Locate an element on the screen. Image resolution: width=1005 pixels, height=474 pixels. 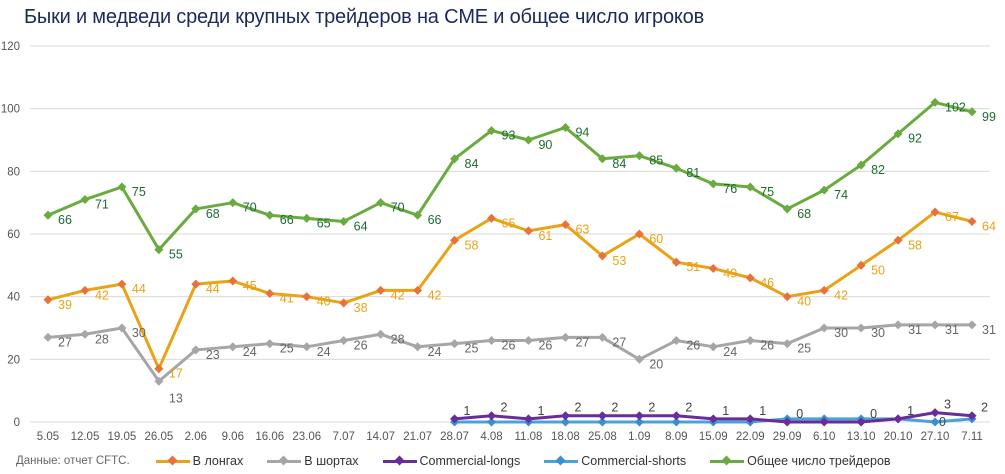
legend-item-commercial-shorts: Commercial-shorts is located at coordinates (615, 461).